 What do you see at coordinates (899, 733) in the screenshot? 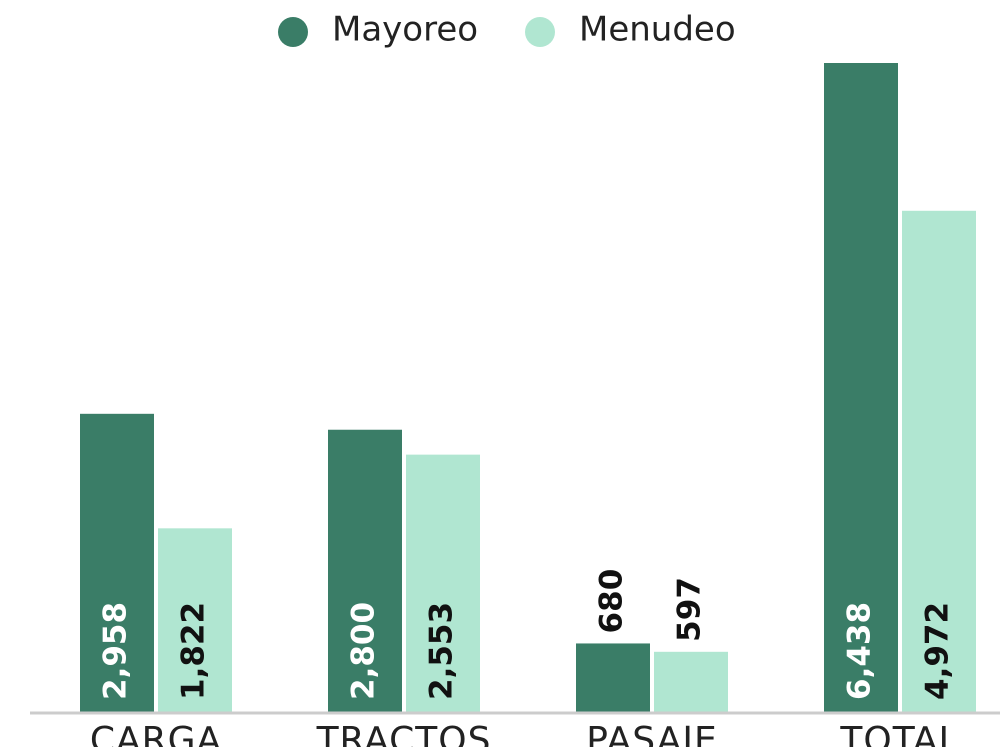
I see `x-tick-label: TOTAL` at bounding box center [899, 733].